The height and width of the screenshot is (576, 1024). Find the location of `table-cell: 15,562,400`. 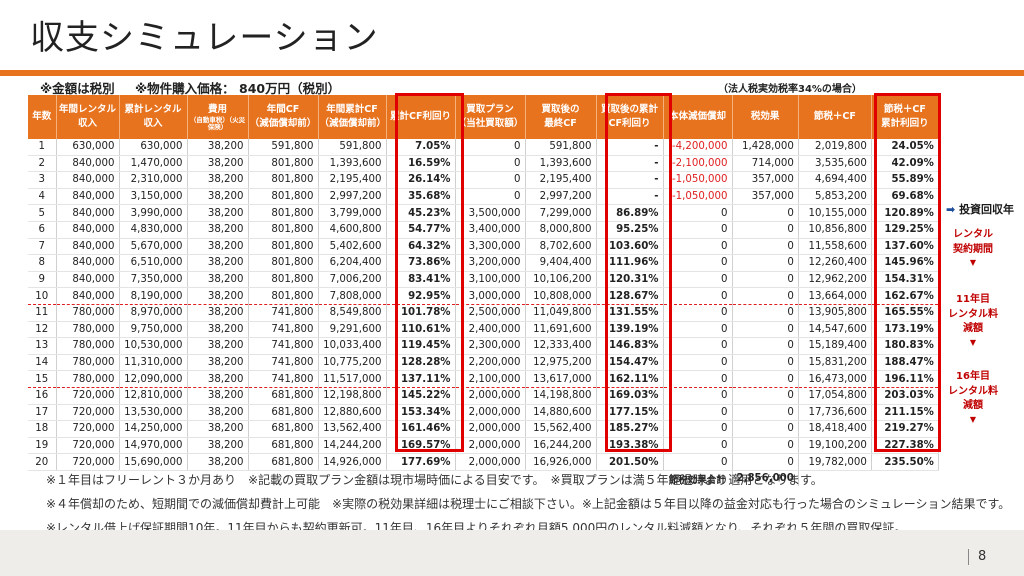

table-cell: 15,562,400 is located at coordinates (561, 429).